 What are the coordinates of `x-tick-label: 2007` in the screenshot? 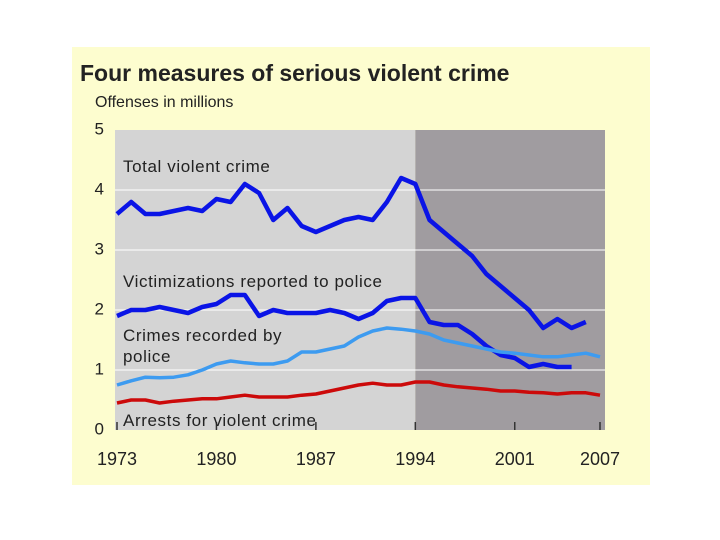 It's located at (600, 459).